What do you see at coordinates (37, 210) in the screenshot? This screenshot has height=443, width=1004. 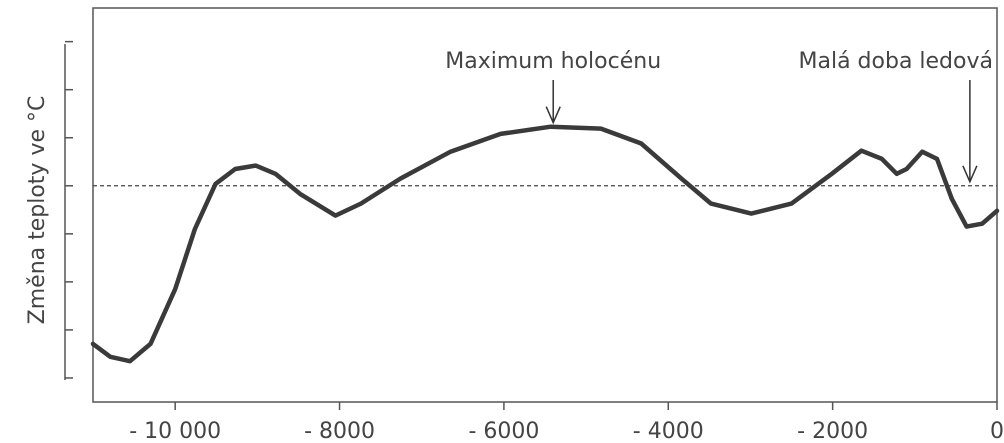 I see `y-axis-label: Změna teploty ve °C` at bounding box center [37, 210].